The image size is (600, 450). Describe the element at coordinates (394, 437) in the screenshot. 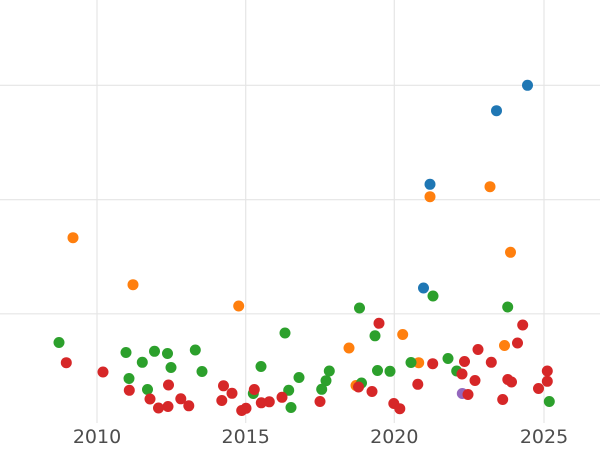

I see `x-tick-label: 2020` at that location.